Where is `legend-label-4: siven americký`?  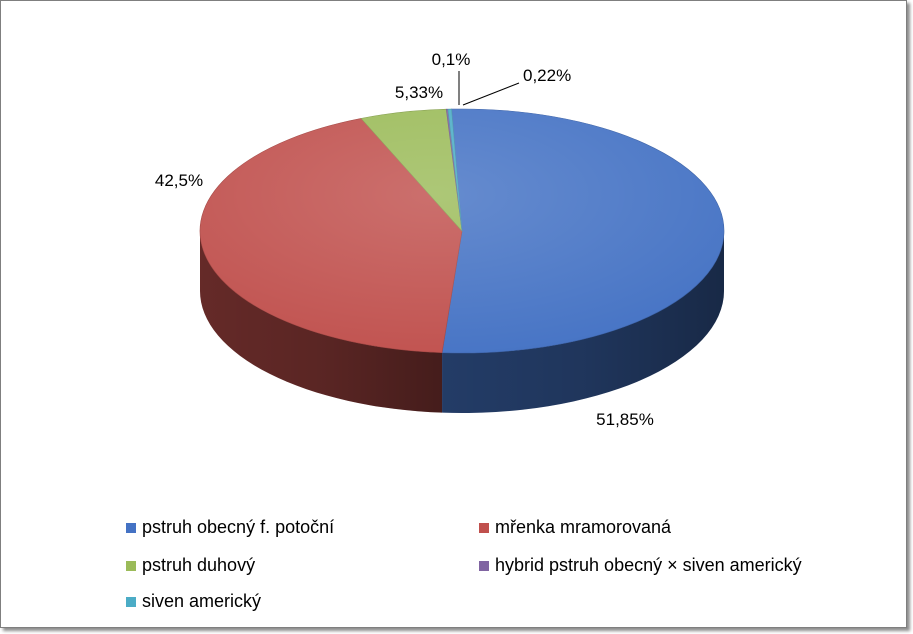
legend-label-4: siven americký is located at coordinates (202, 601).